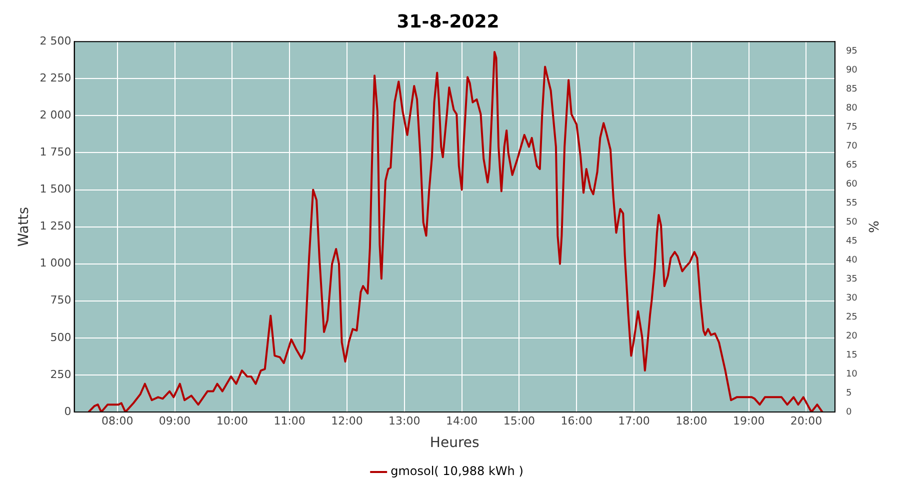  Describe the element at coordinates (852, 374) in the screenshot. I see `y2-tick-label: 10` at that location.